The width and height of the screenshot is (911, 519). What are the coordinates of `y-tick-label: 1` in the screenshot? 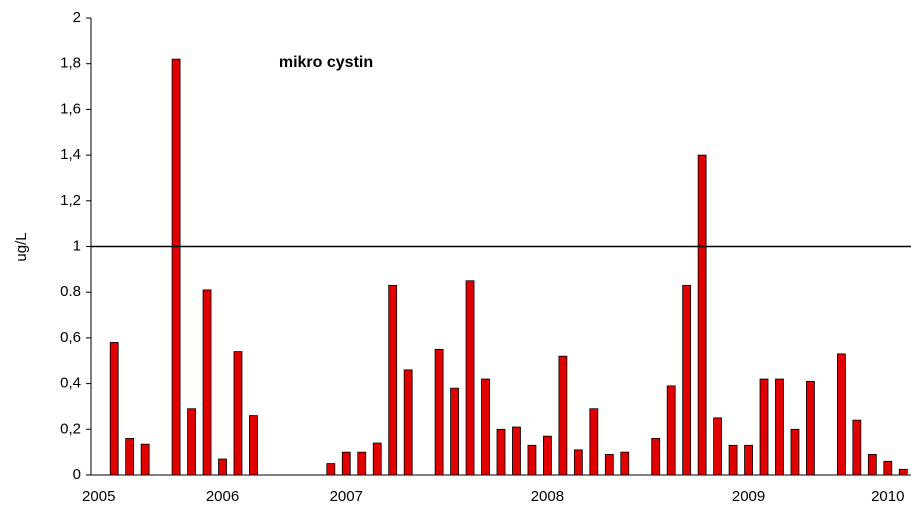 It's located at (77, 245).